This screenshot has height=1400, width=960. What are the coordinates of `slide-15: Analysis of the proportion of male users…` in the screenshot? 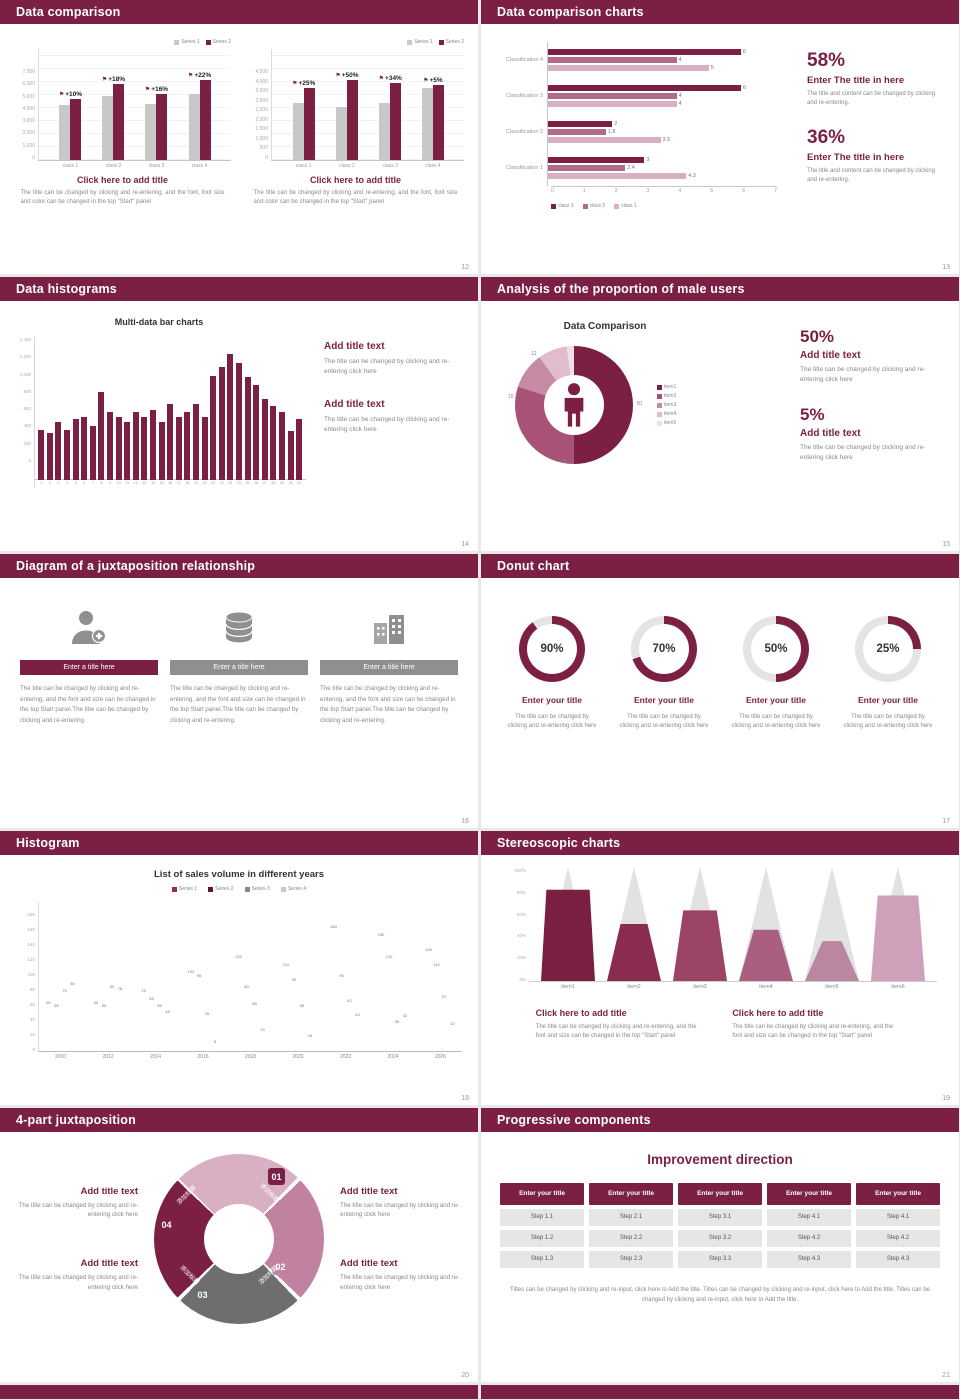 It's located at (720, 414).